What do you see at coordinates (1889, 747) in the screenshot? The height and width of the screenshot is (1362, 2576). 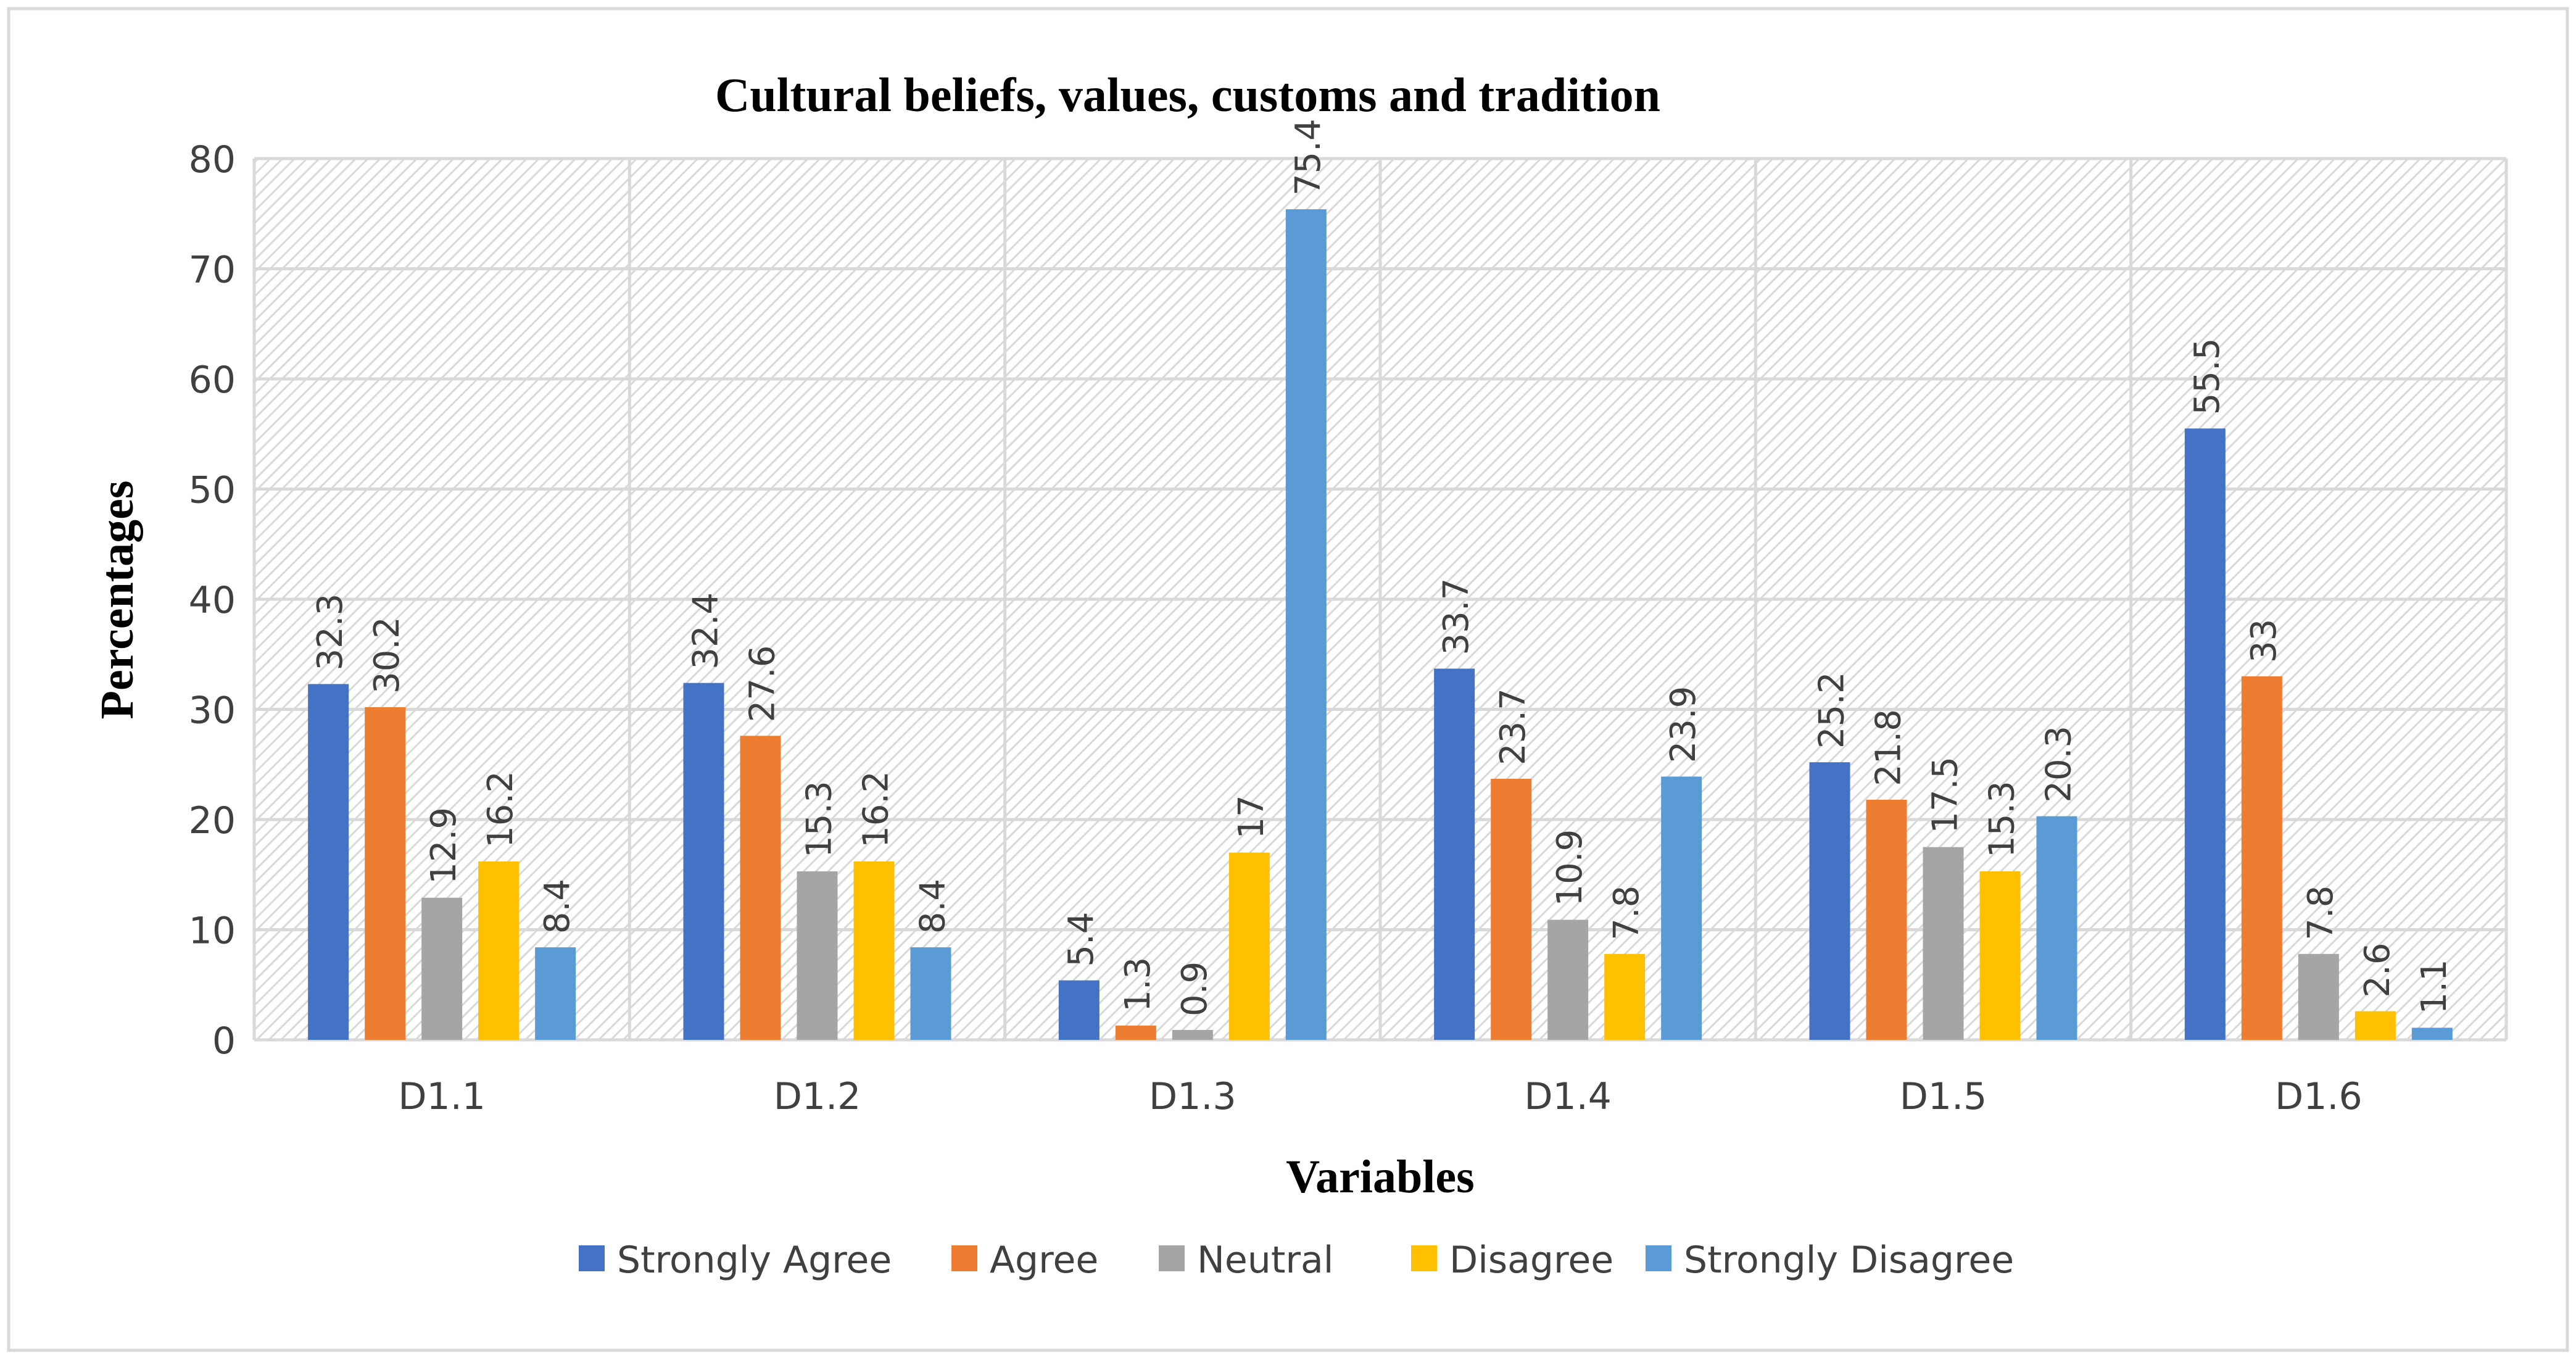 I see `data-label: 21.8` at bounding box center [1889, 747].